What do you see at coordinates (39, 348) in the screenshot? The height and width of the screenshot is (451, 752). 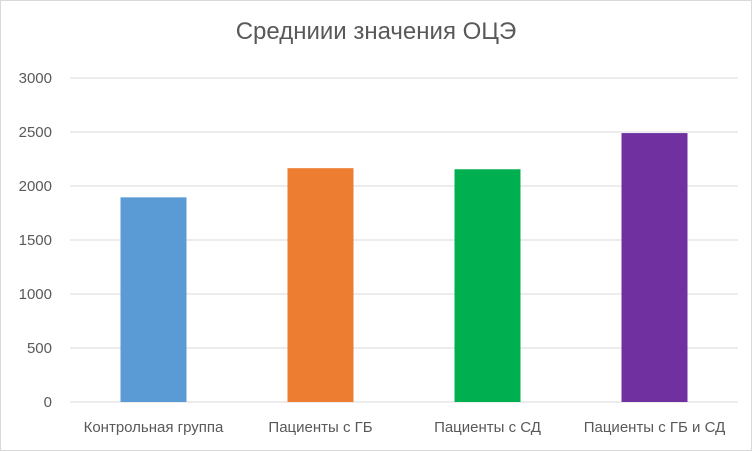 I see `y-tick-label: 500` at bounding box center [39, 348].